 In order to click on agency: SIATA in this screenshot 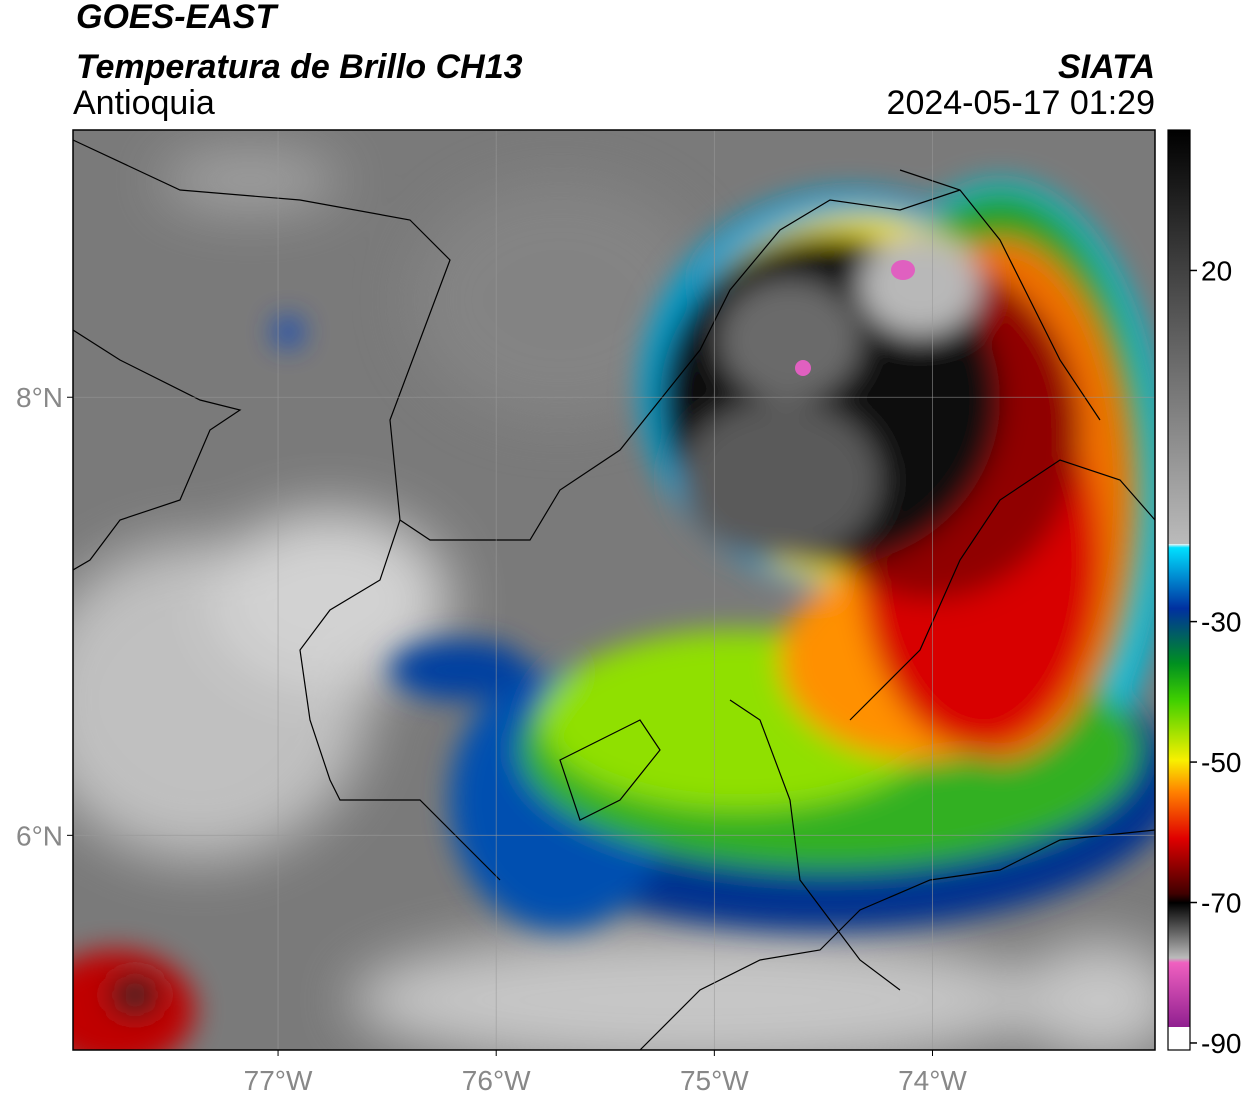, I will do `click(1106, 67)`.